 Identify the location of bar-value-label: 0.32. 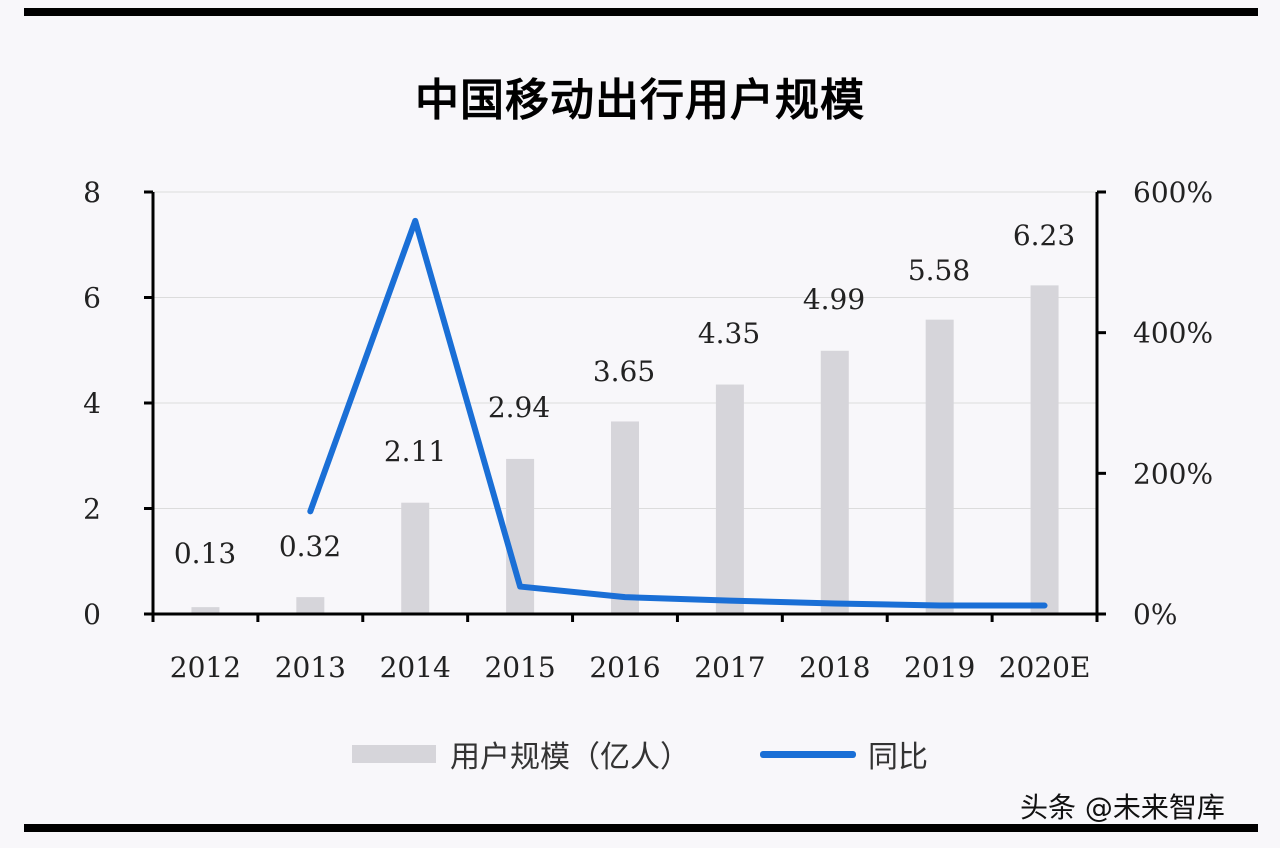
(310, 546).